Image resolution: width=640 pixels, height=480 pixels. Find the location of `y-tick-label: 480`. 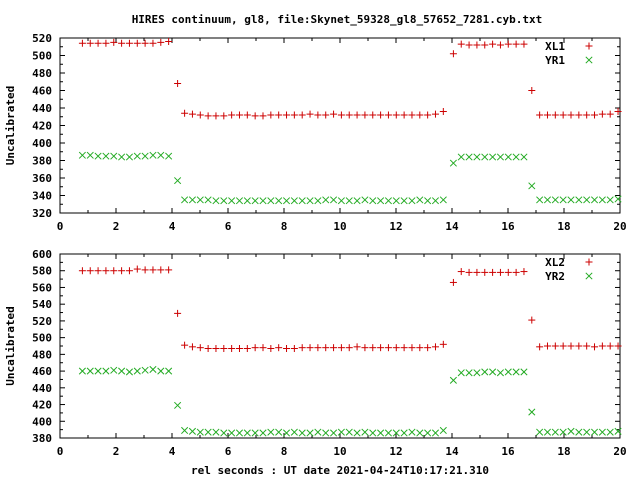

y-tick-label: 480 is located at coordinates (42, 354).